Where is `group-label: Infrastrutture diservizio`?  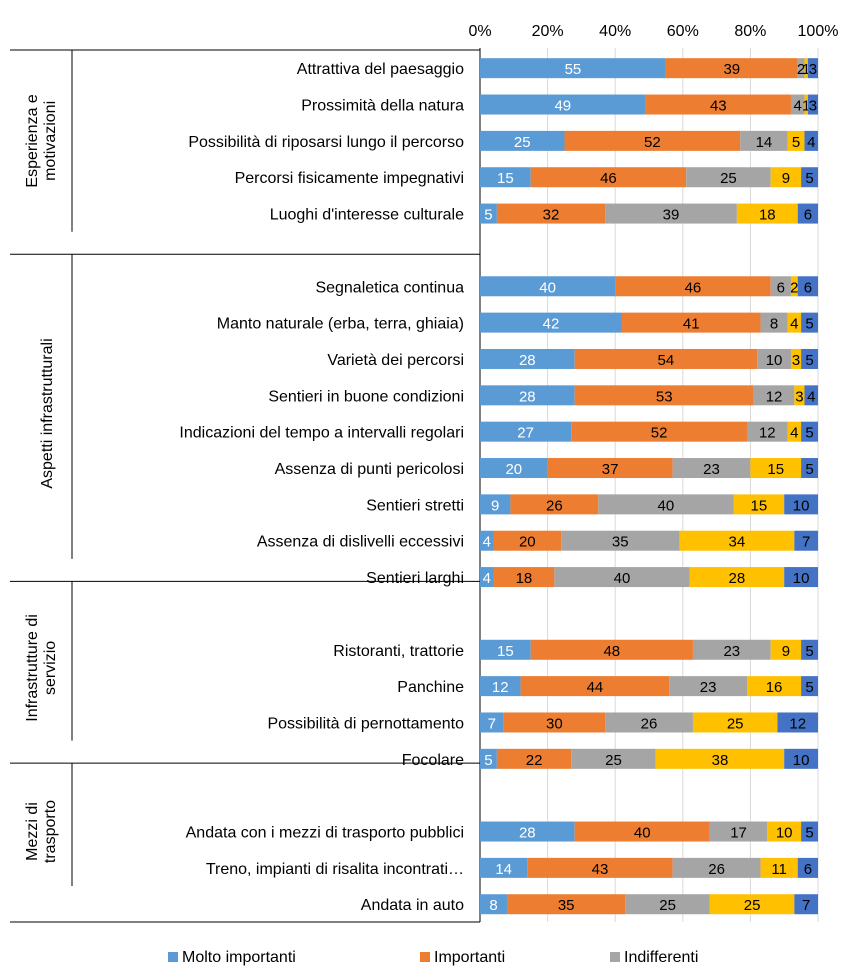
group-label: Infrastrutture diservizio is located at coordinates (41, 668).